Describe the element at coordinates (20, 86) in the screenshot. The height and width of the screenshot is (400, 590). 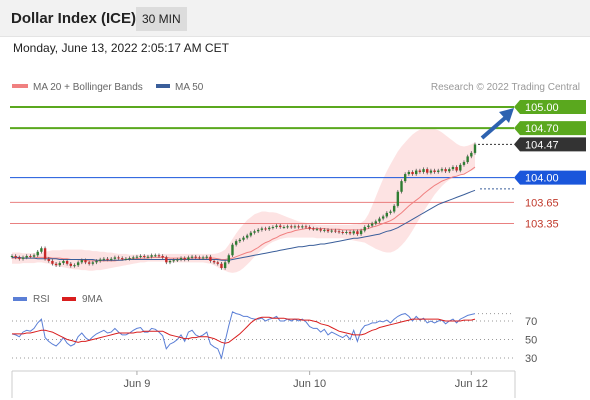
I see `legend-swatch-bollinger` at that location.